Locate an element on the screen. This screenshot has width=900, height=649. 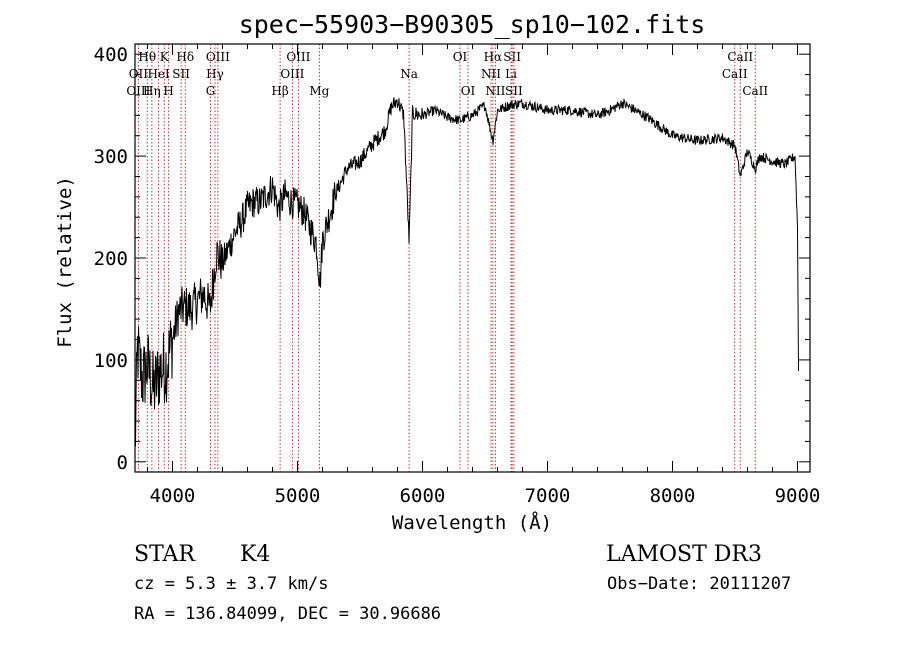
y-tick-label: 200 is located at coordinates (111, 259).